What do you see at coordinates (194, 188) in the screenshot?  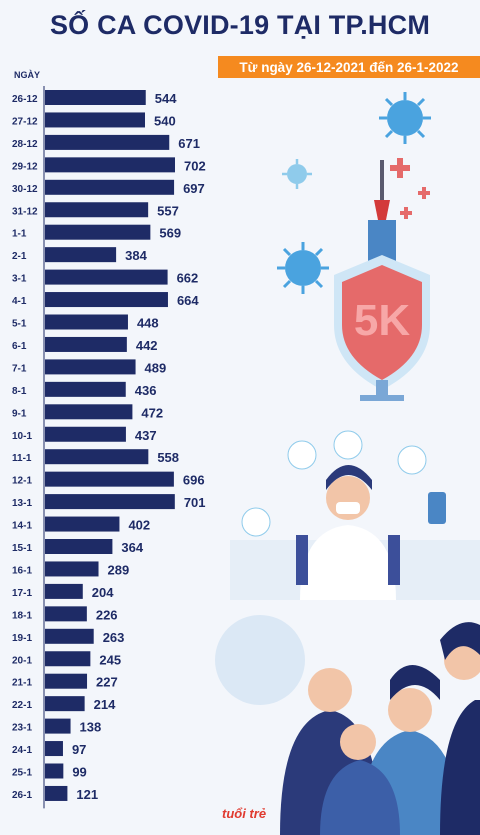 I see `value-label: 697` at bounding box center [194, 188].